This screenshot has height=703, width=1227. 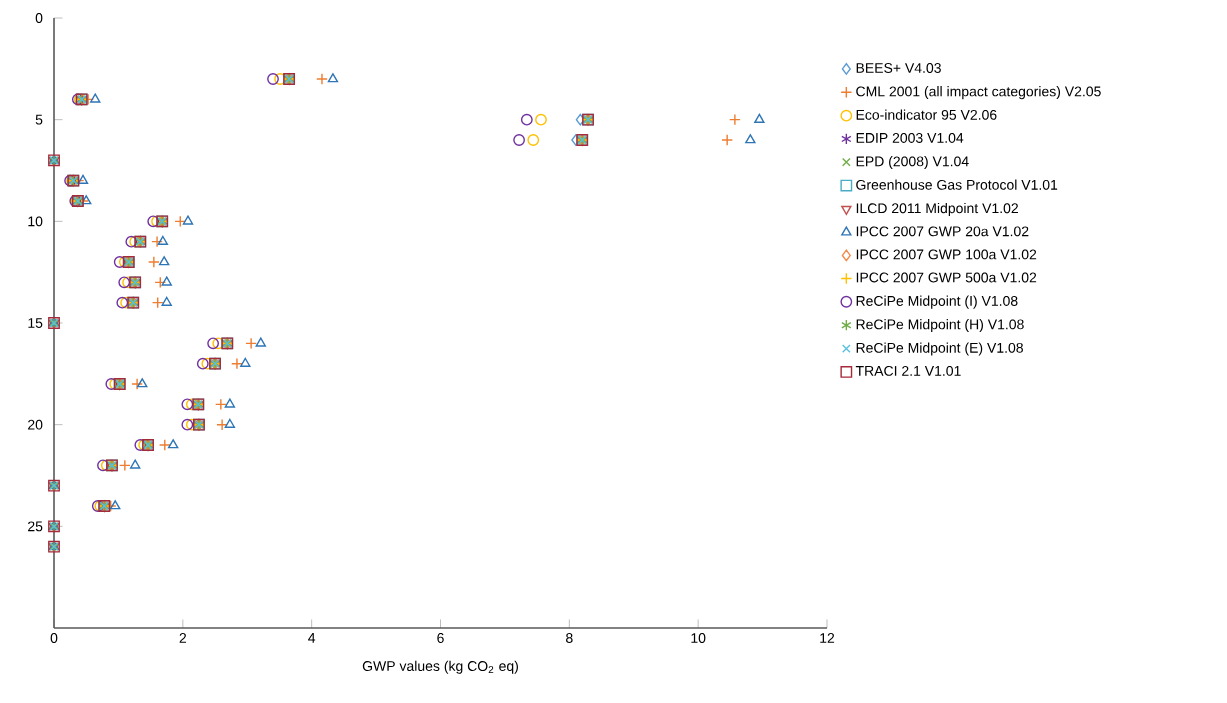 I want to click on y-tick-label: 20, so click(x=35, y=424).